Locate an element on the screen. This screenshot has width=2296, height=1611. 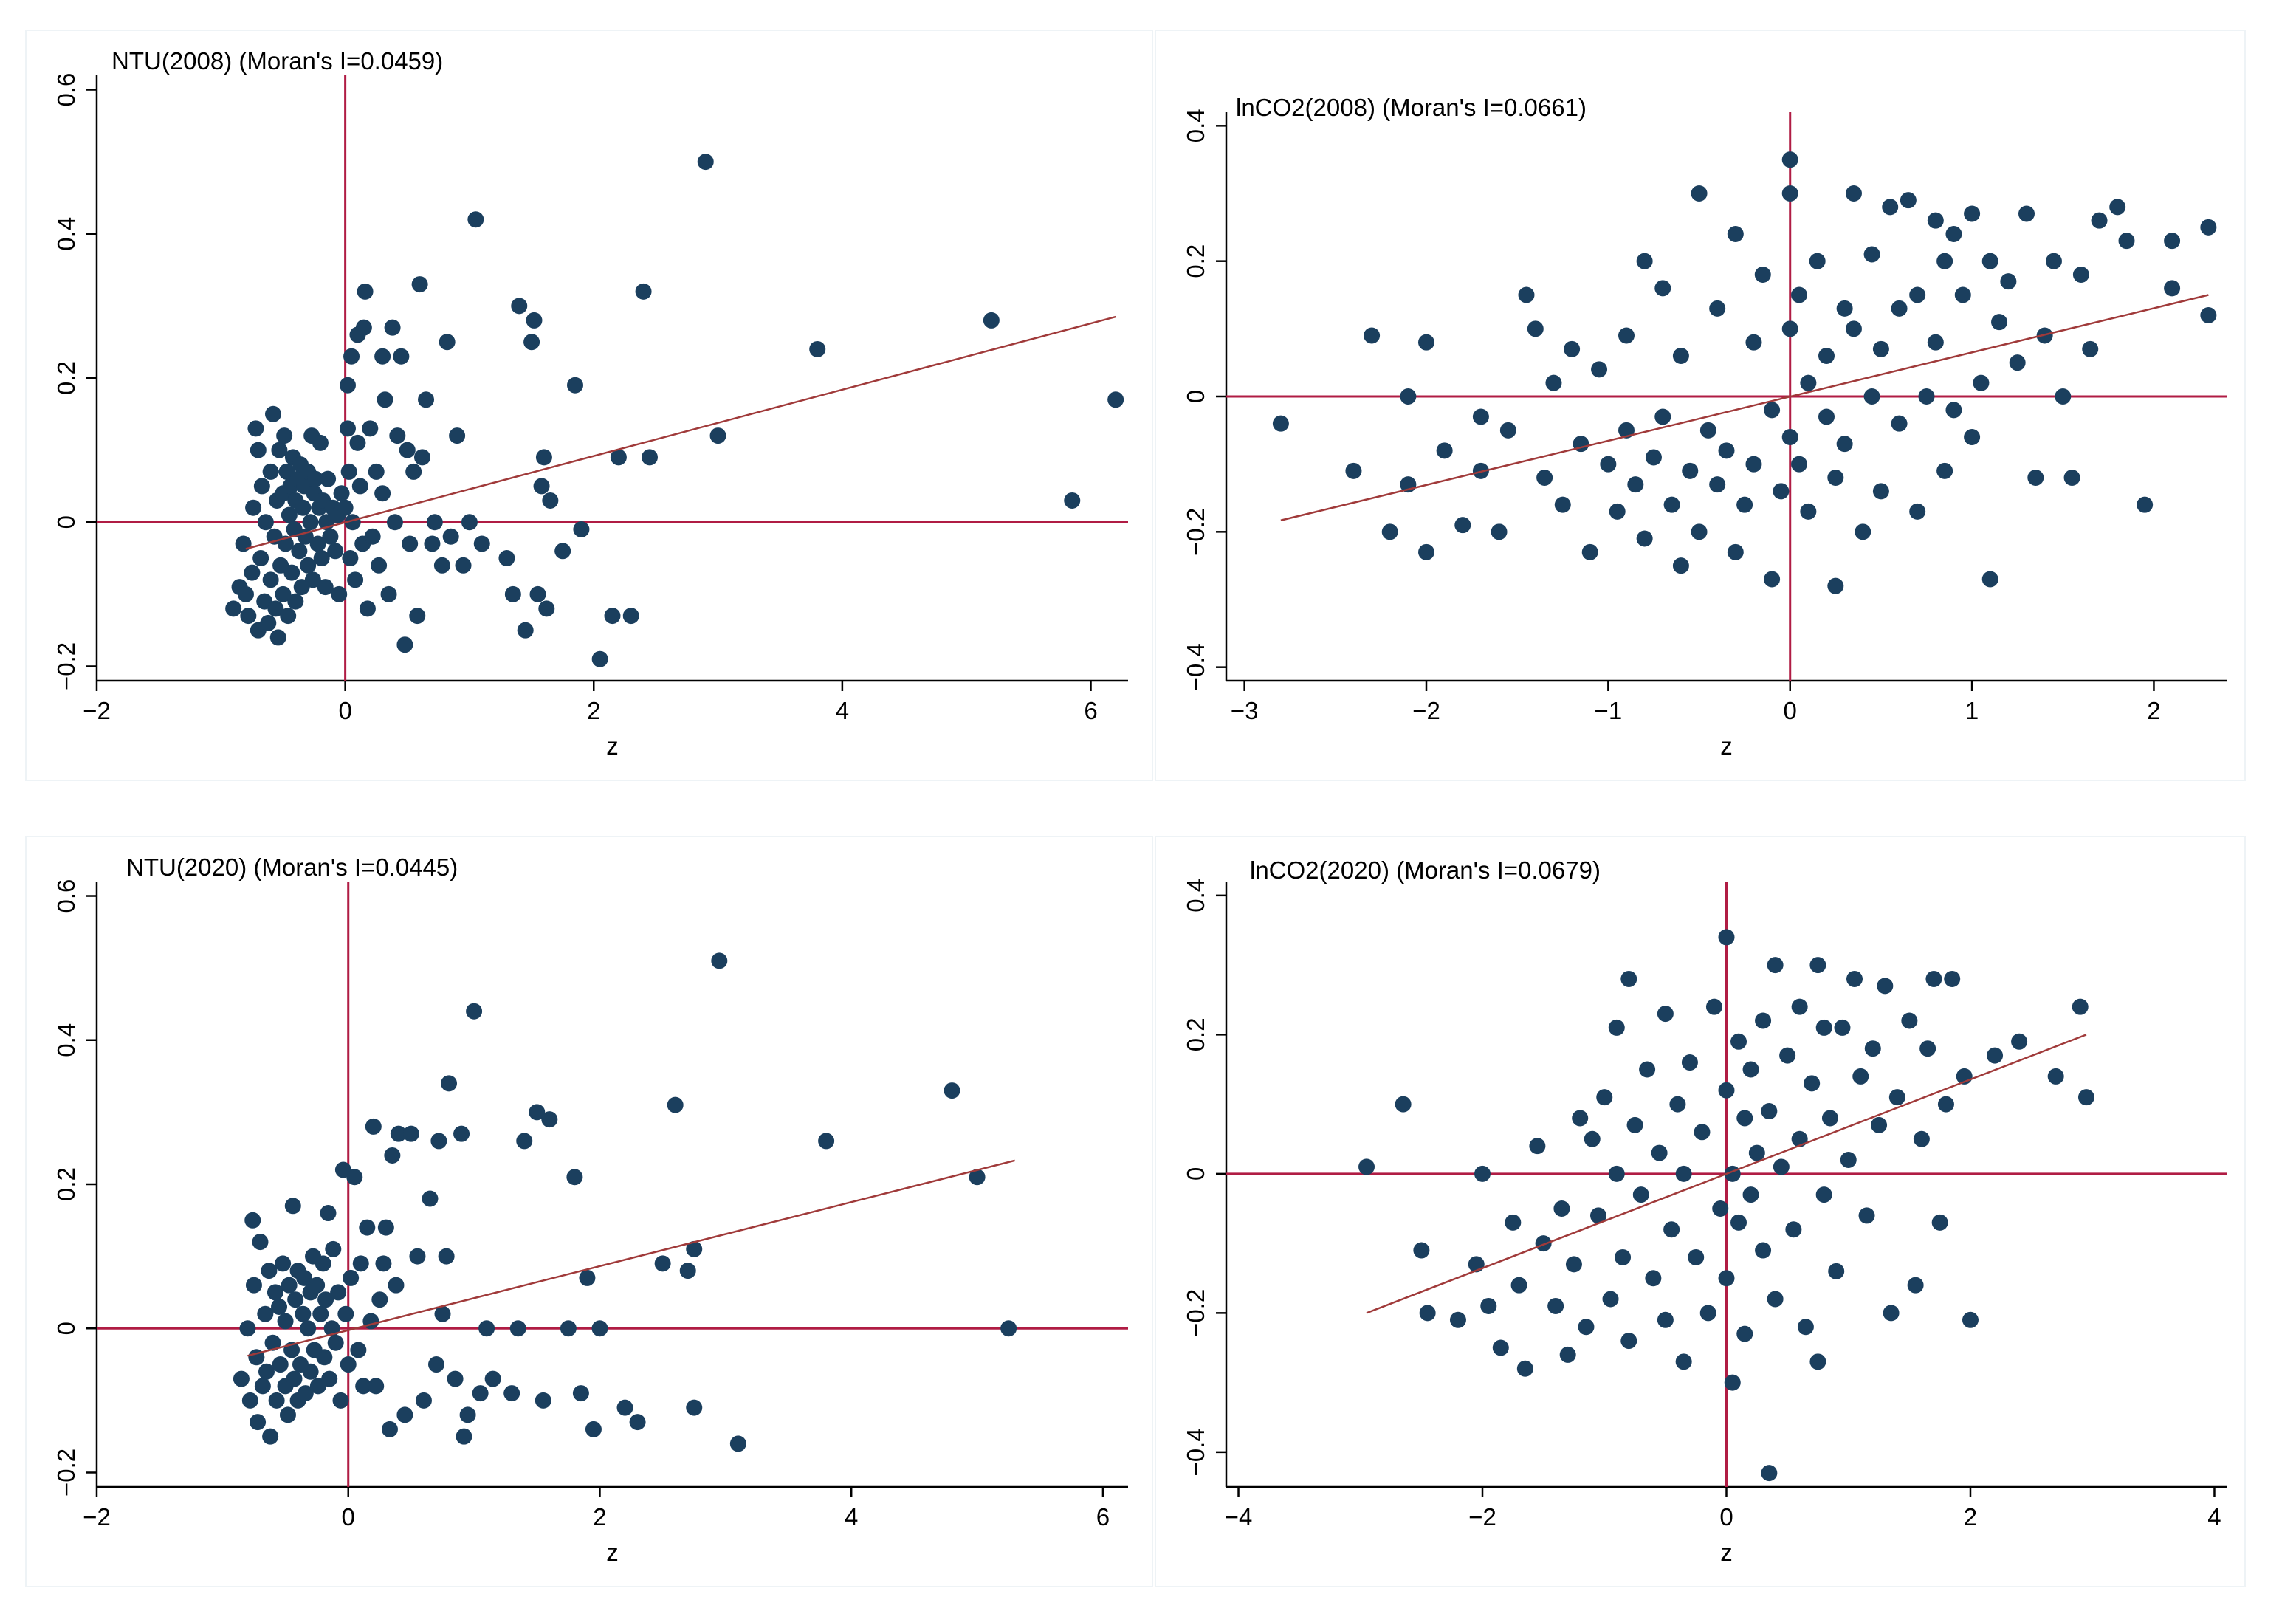
x-tick-label: 1 is located at coordinates (1972, 710).